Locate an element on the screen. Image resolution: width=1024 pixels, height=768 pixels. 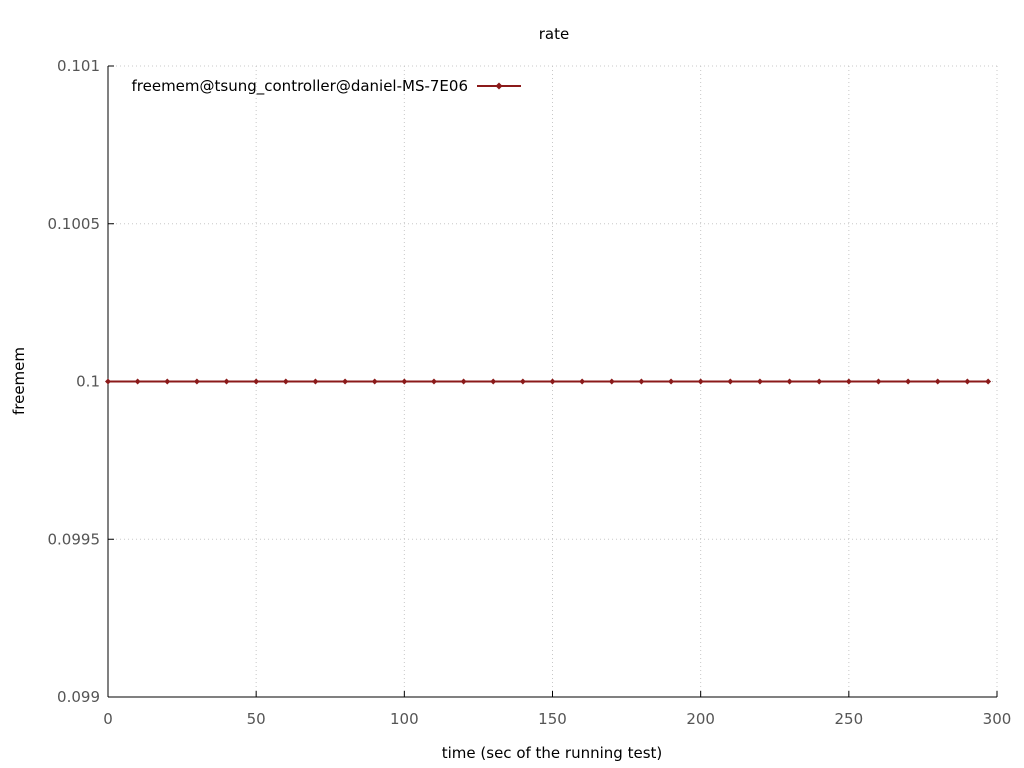
x-tick-label: 50 is located at coordinates (256, 719).